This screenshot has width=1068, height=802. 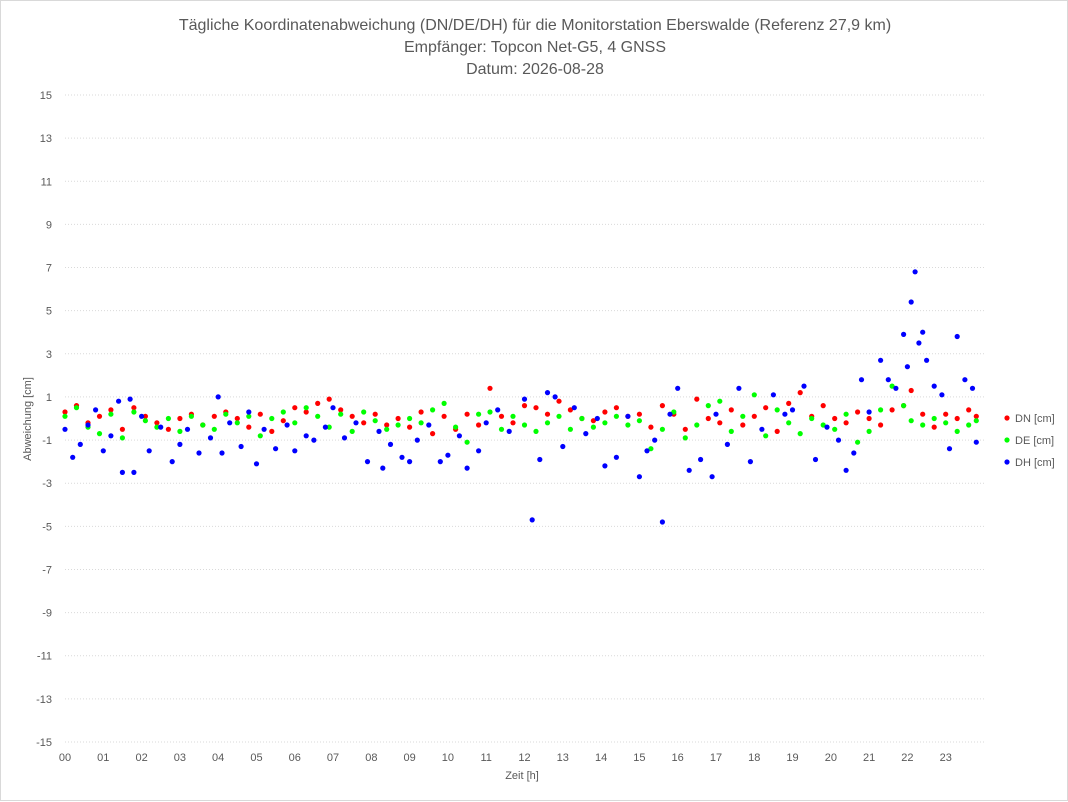 I want to click on legend: DN [cm] DE [cm] DH [cm], so click(x=1029, y=441).